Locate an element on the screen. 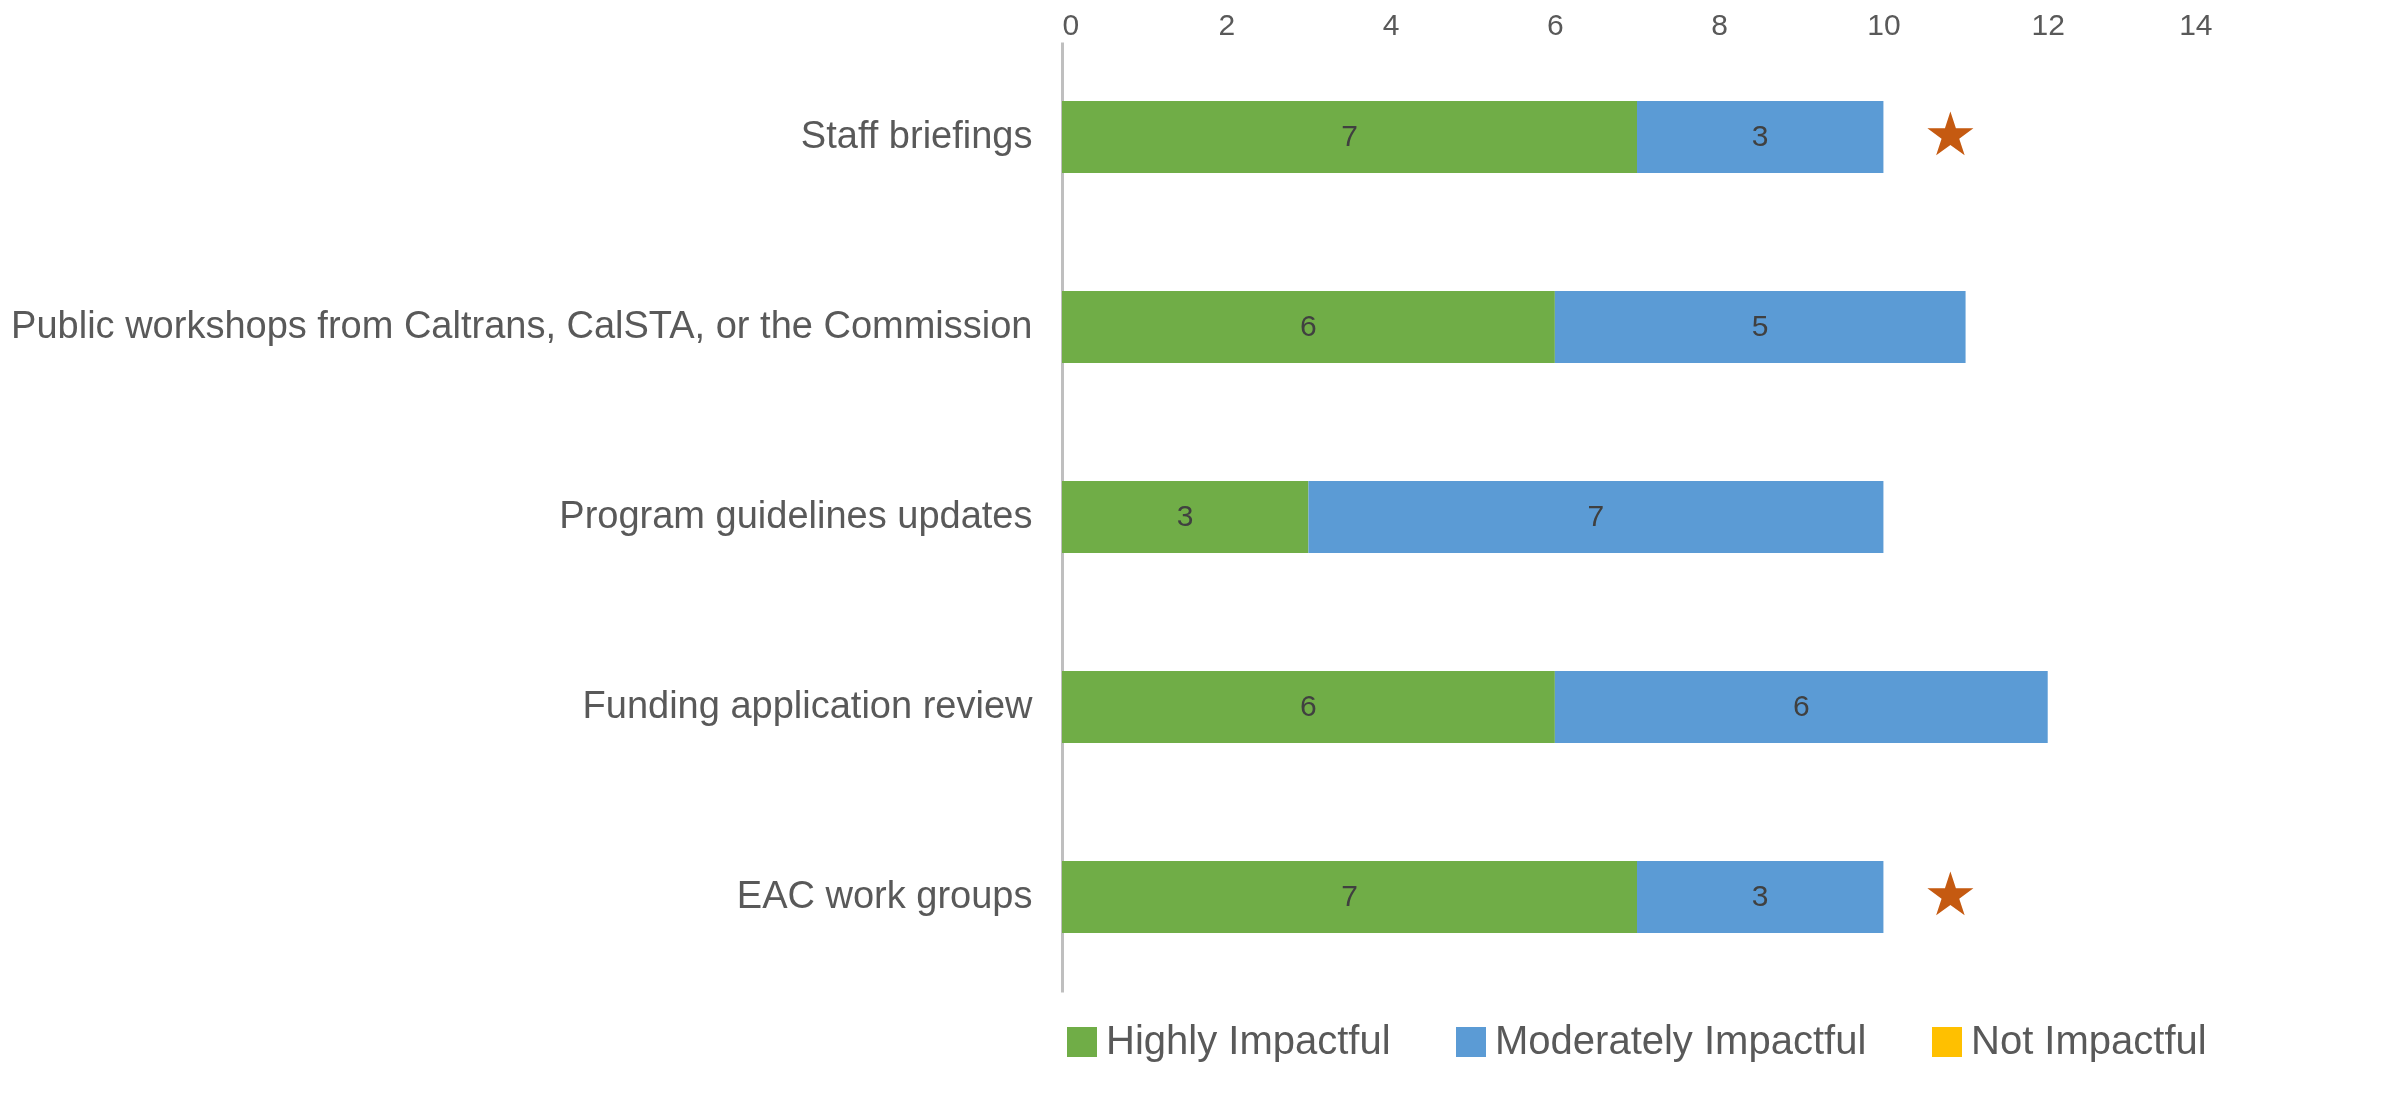  x-tick-label: 10 is located at coordinates (1884, 24).